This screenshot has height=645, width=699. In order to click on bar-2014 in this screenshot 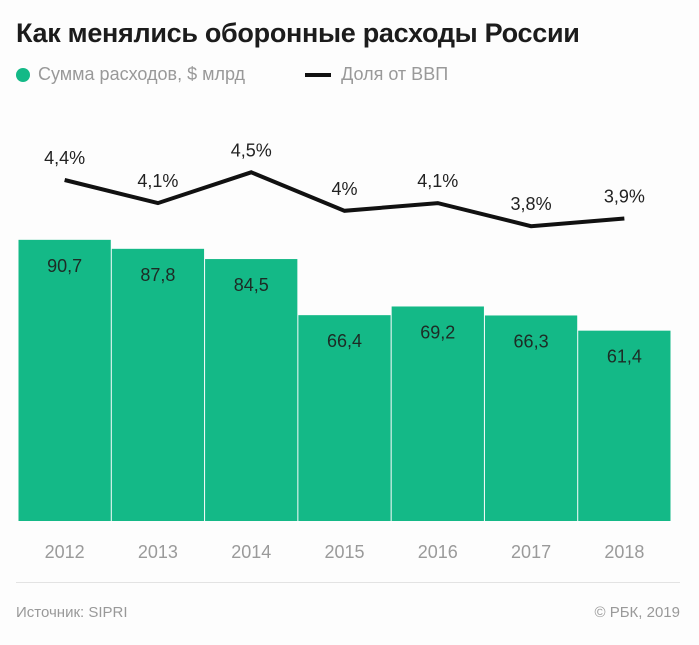, I will do `click(251, 390)`.